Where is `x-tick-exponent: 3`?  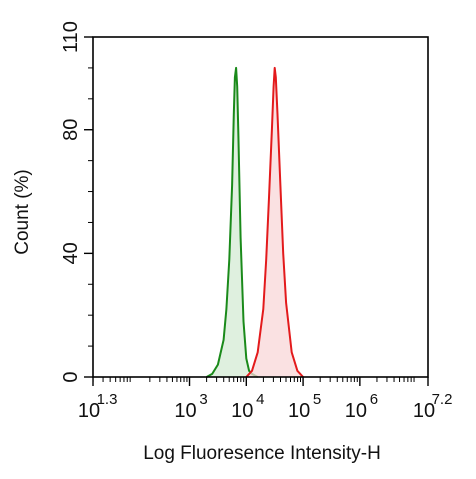
x-tick-exponent: 3 is located at coordinates (203, 399).